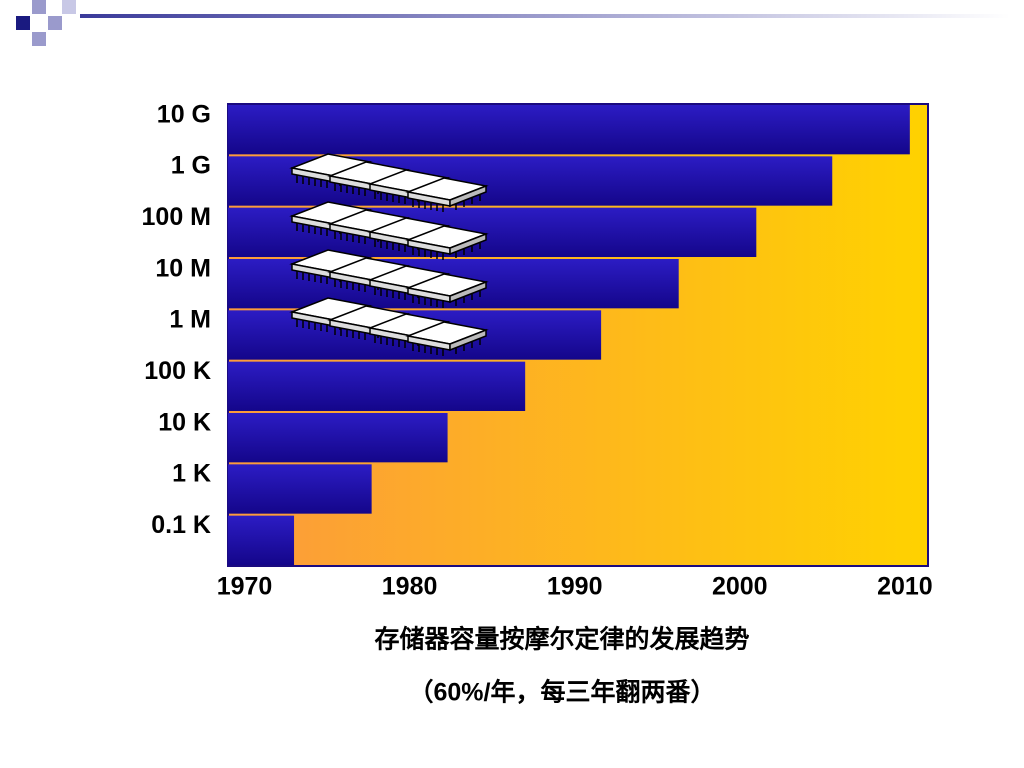 The width and height of the screenshot is (1024, 768). What do you see at coordinates (183, 268) in the screenshot?
I see `y-tick-label: 10 M` at bounding box center [183, 268].